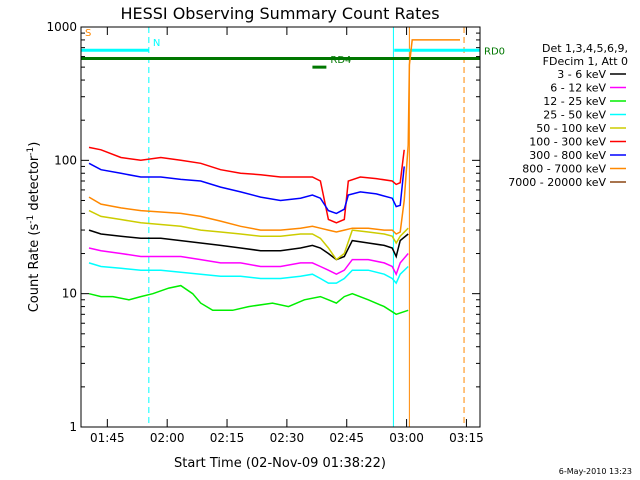 The image size is (640, 480). I want to click on chart-title: HESSI Observing Summary Count Rates, so click(279, 13).